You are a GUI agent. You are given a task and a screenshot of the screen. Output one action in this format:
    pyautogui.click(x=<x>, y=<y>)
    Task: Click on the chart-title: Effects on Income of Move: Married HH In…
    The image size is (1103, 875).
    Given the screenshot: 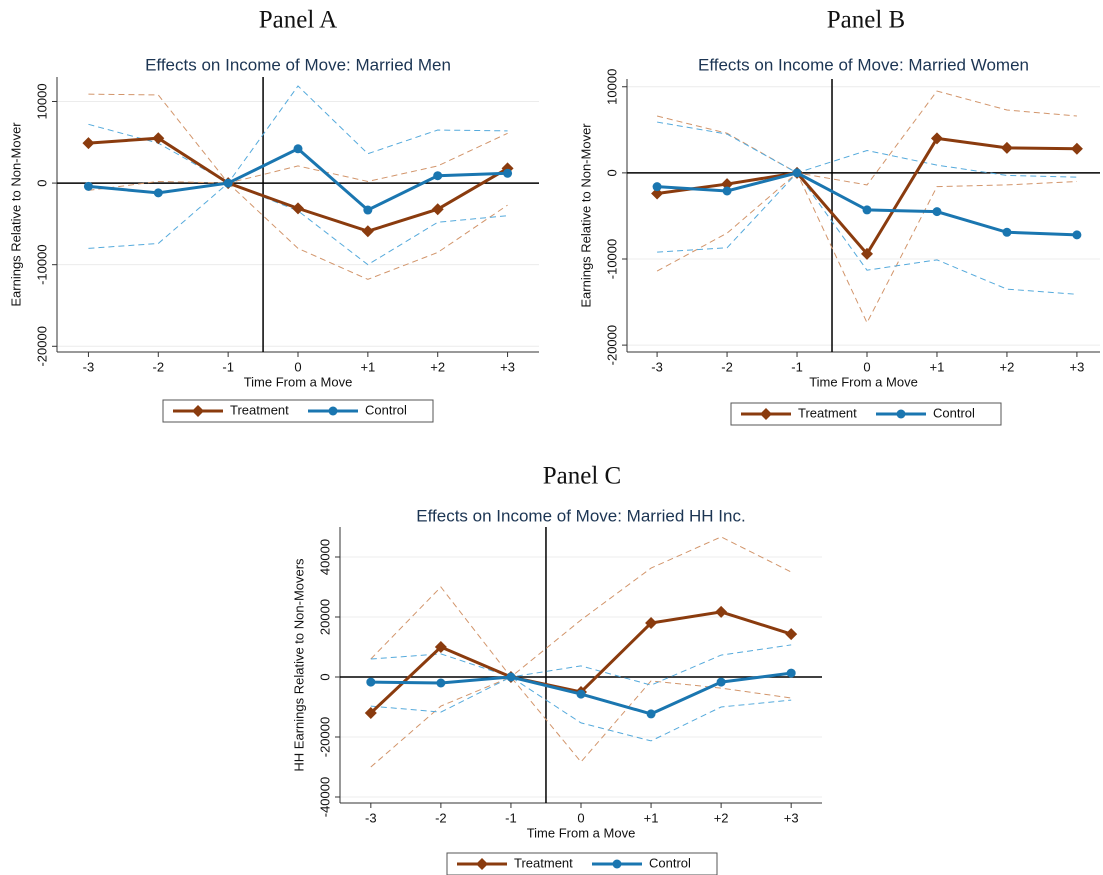 What is the action you would take?
    pyautogui.click(x=580, y=515)
    